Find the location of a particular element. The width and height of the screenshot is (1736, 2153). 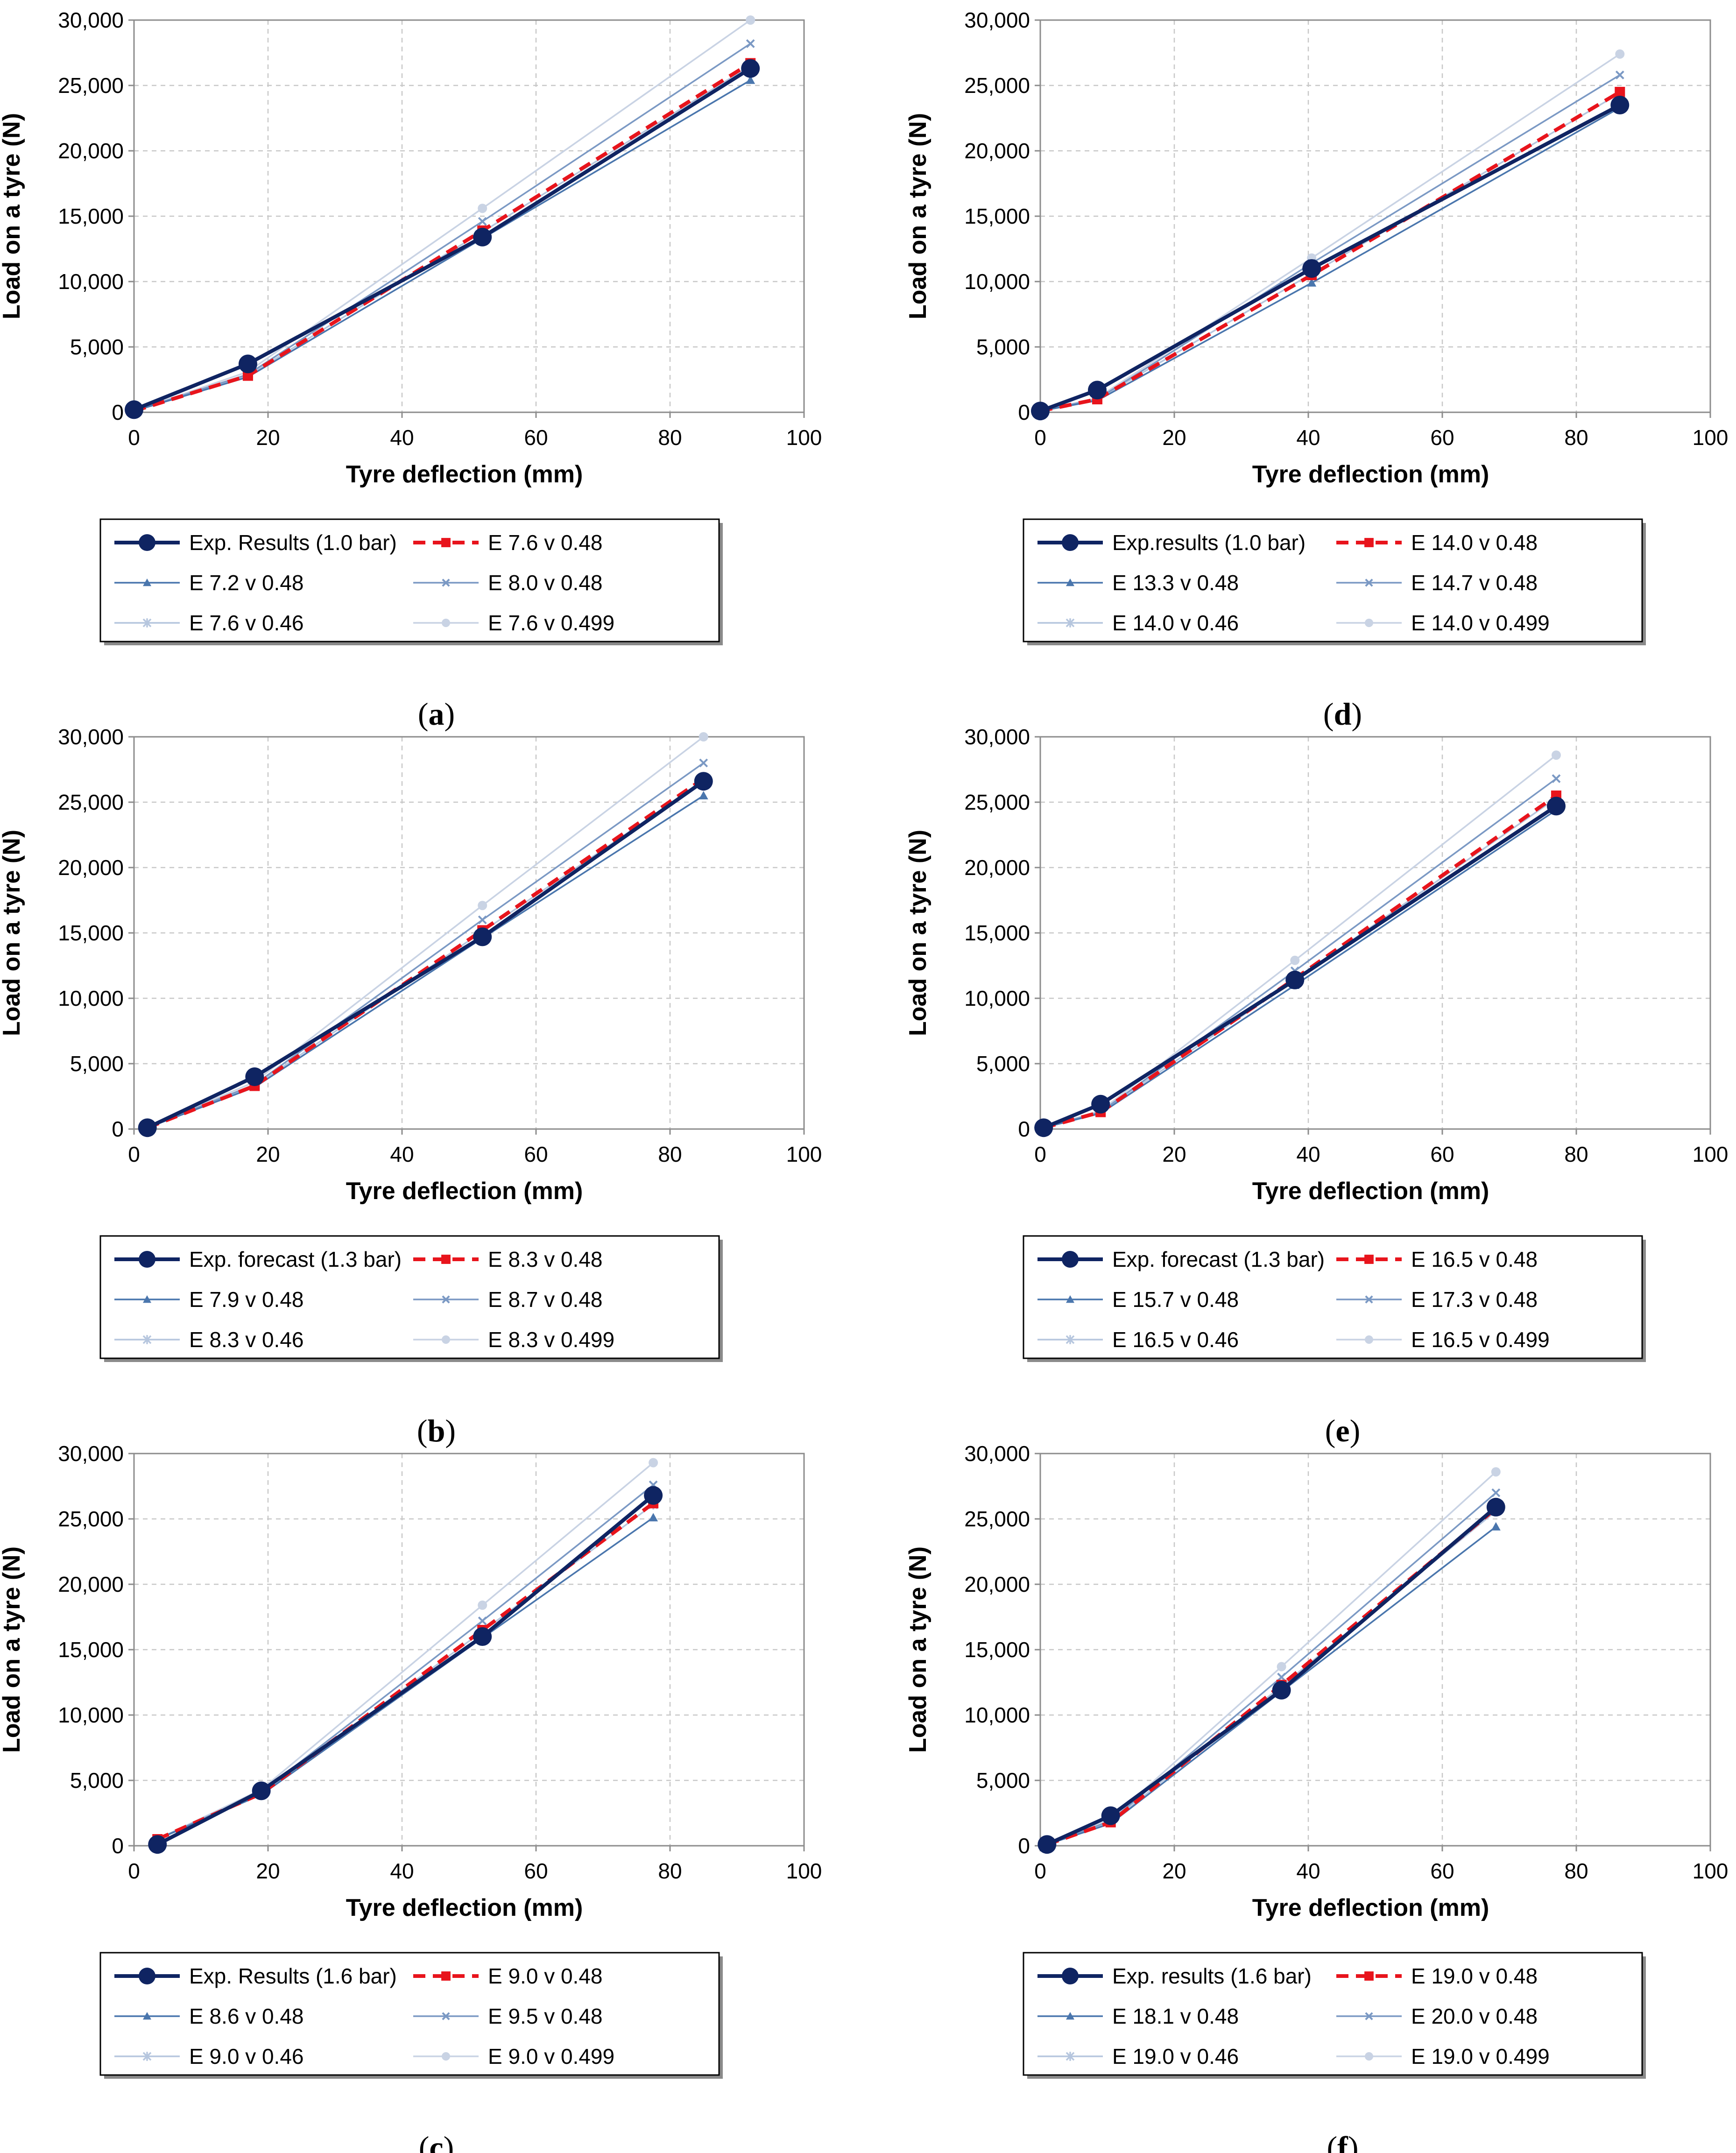

series-nu499 is located at coordinates (442, 216).